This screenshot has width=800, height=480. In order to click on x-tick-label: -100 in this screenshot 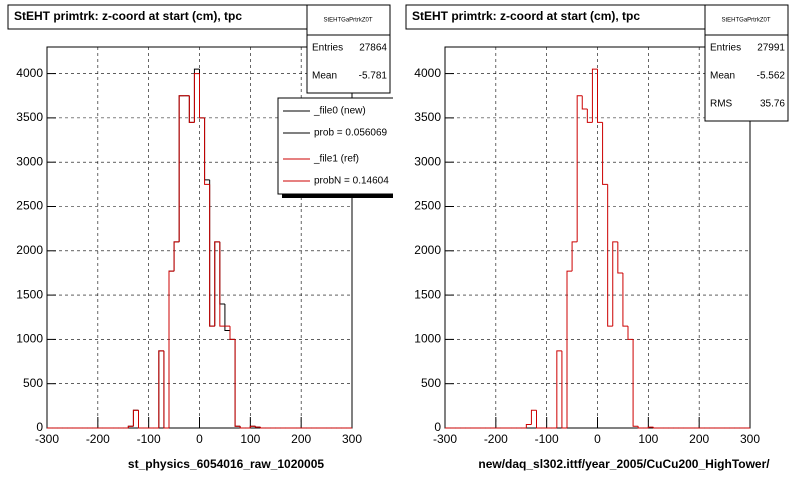, I will do `click(149, 439)`.